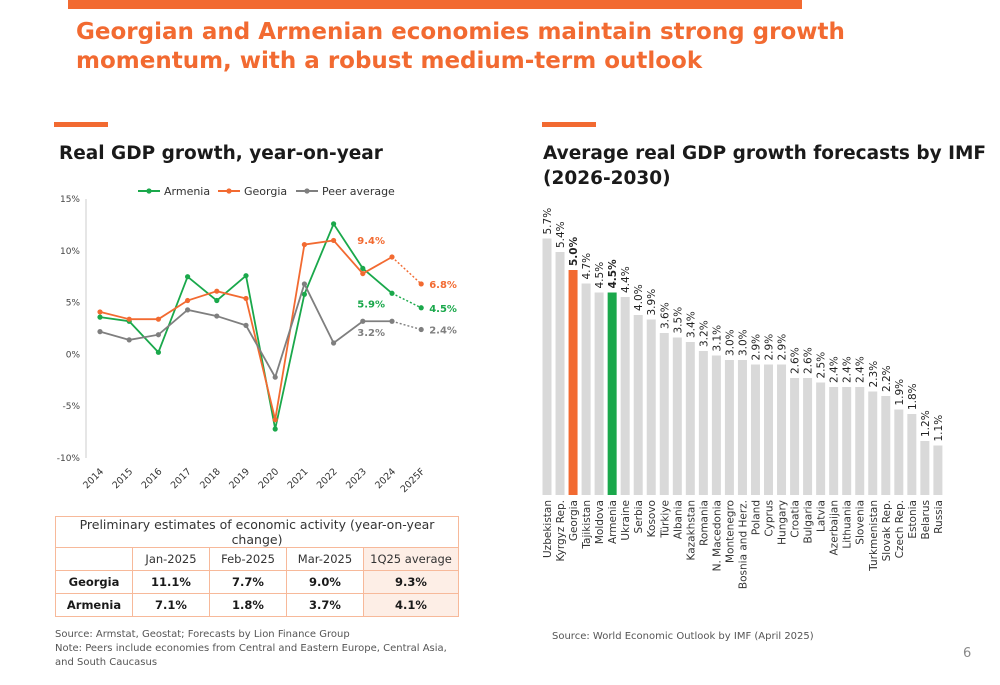 This screenshot has height=685, width=1000. I want to click on x-tick-label: 2021, so click(298, 478).